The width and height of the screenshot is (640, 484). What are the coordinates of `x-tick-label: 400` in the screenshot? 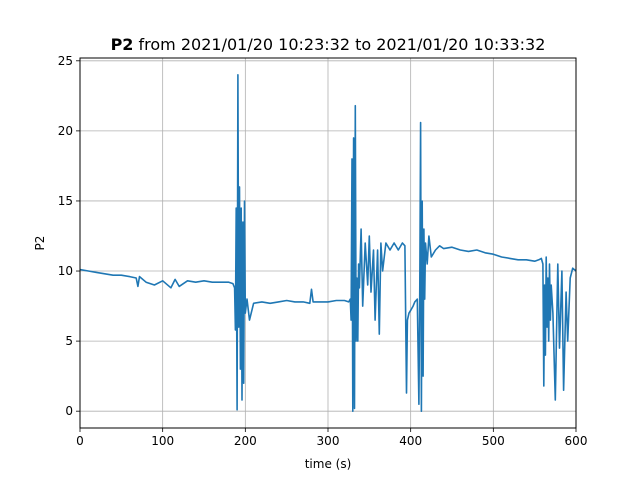 It's located at (410, 441).